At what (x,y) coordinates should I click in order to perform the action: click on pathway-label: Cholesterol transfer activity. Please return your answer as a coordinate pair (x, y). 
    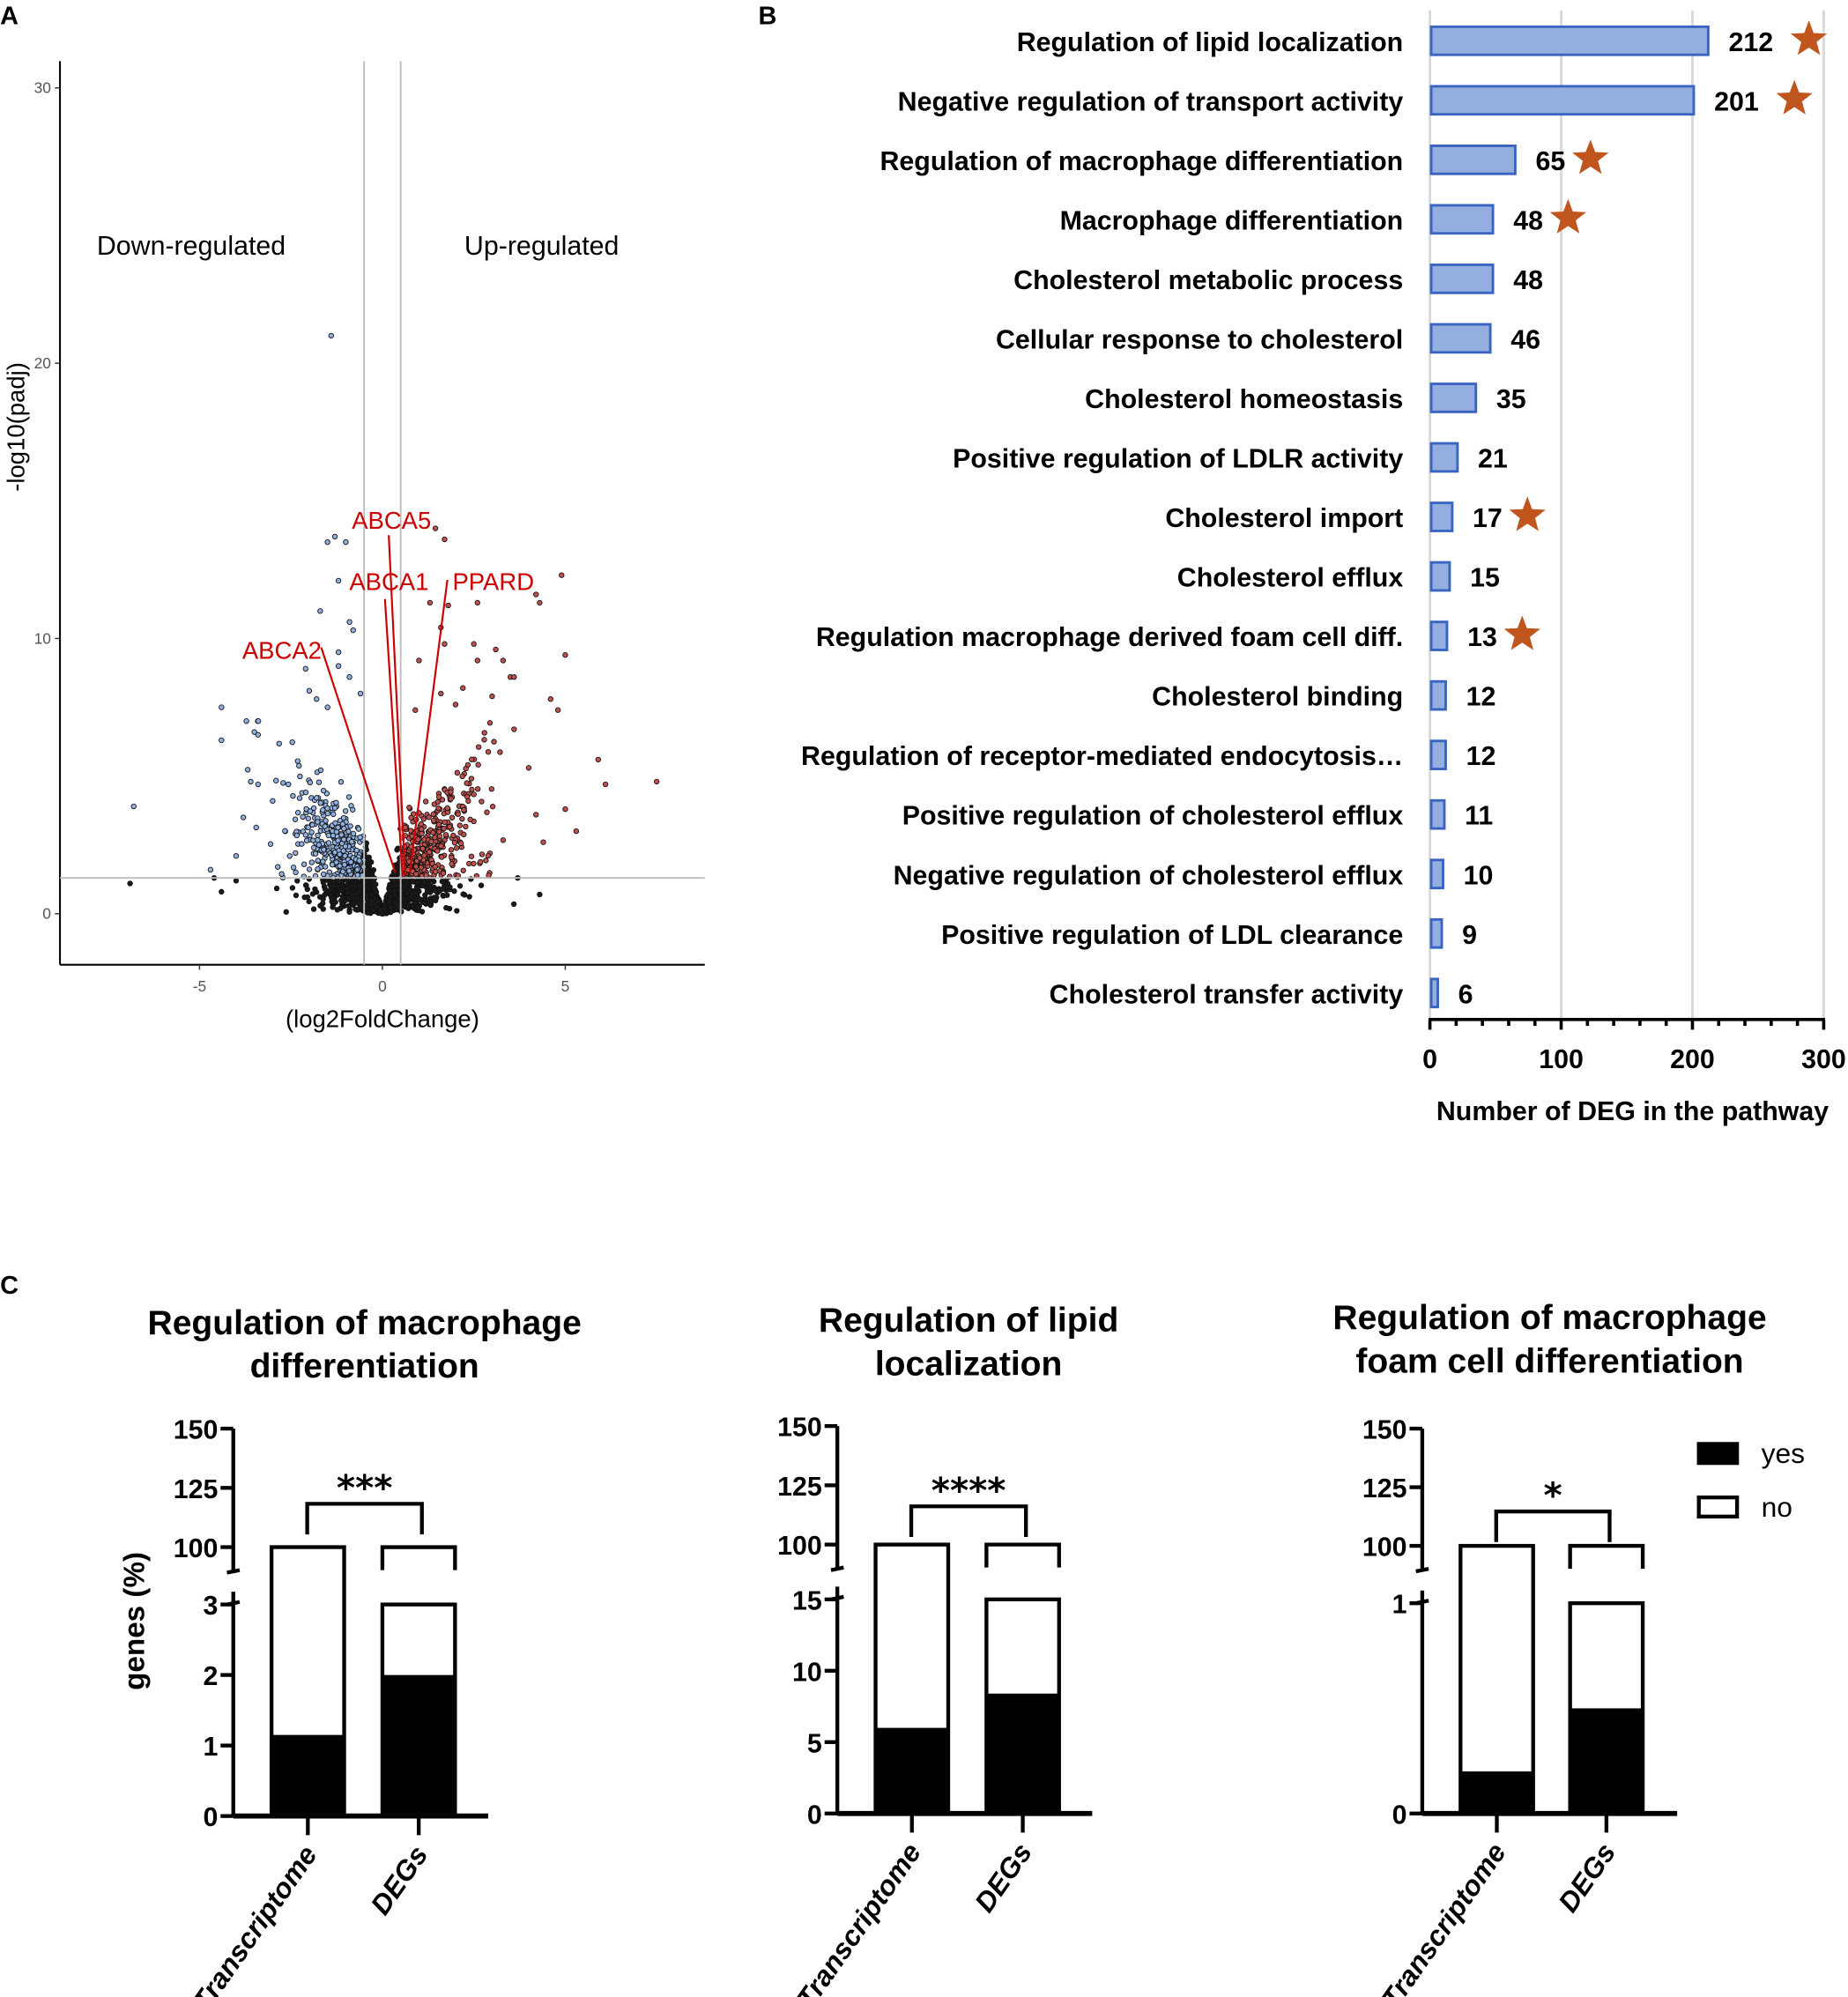
    Looking at the image, I should click on (1227, 995).